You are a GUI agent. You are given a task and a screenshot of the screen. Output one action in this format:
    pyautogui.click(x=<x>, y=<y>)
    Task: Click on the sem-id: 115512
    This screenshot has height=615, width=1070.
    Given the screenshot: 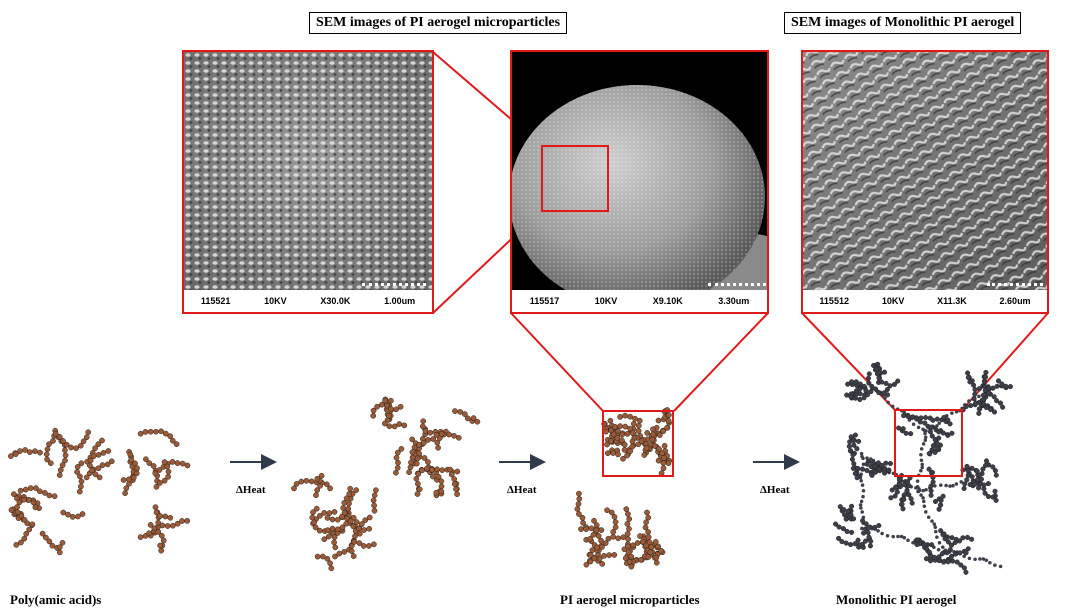 What is the action you would take?
    pyautogui.click(x=834, y=301)
    